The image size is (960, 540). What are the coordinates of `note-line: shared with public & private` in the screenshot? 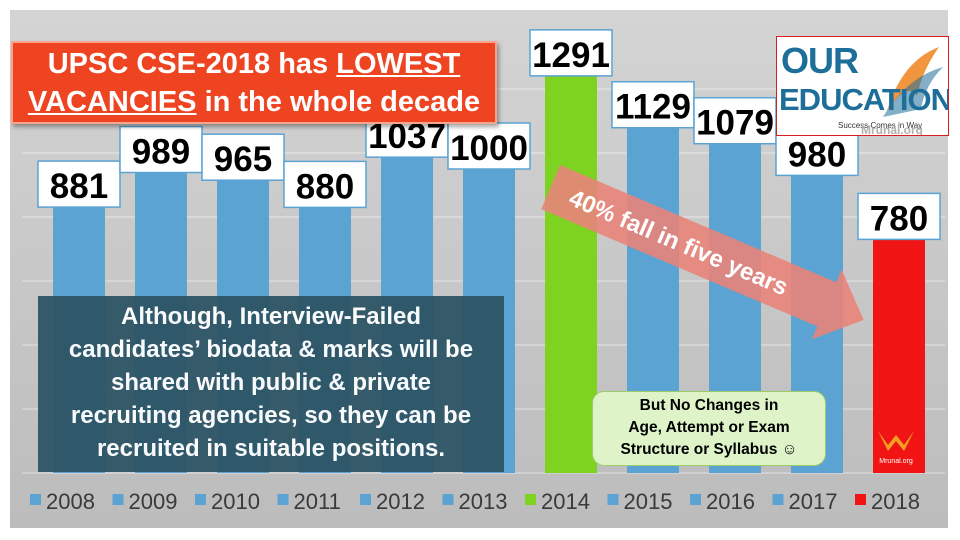 It's located at (271, 382).